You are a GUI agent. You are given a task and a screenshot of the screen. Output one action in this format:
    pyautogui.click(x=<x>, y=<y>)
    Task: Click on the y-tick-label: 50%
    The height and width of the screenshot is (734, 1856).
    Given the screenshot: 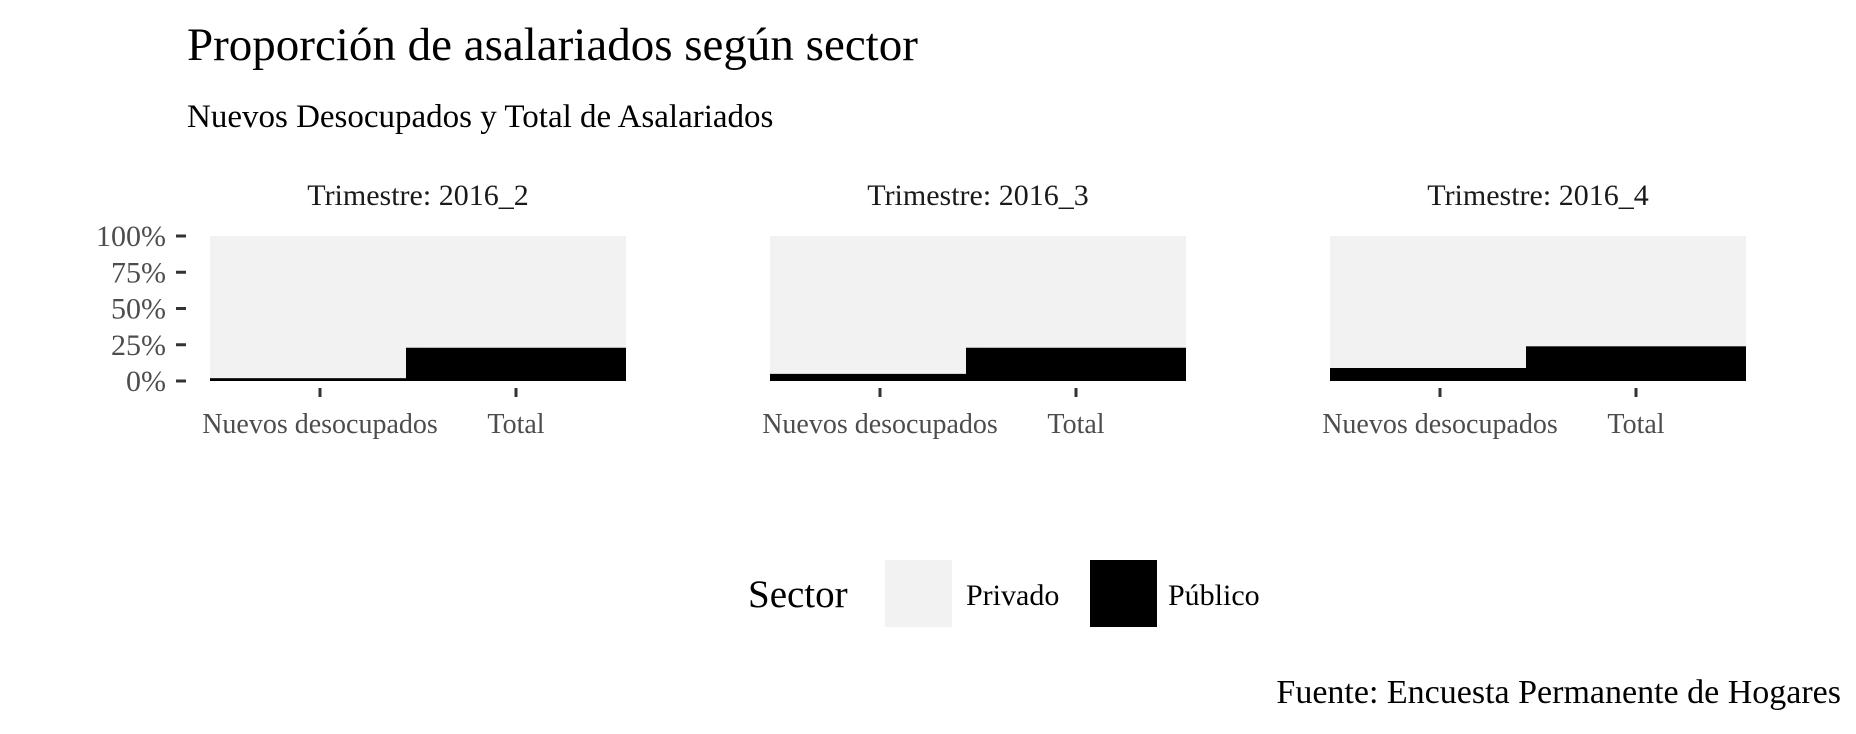 What is the action you would take?
    pyautogui.click(x=138, y=309)
    